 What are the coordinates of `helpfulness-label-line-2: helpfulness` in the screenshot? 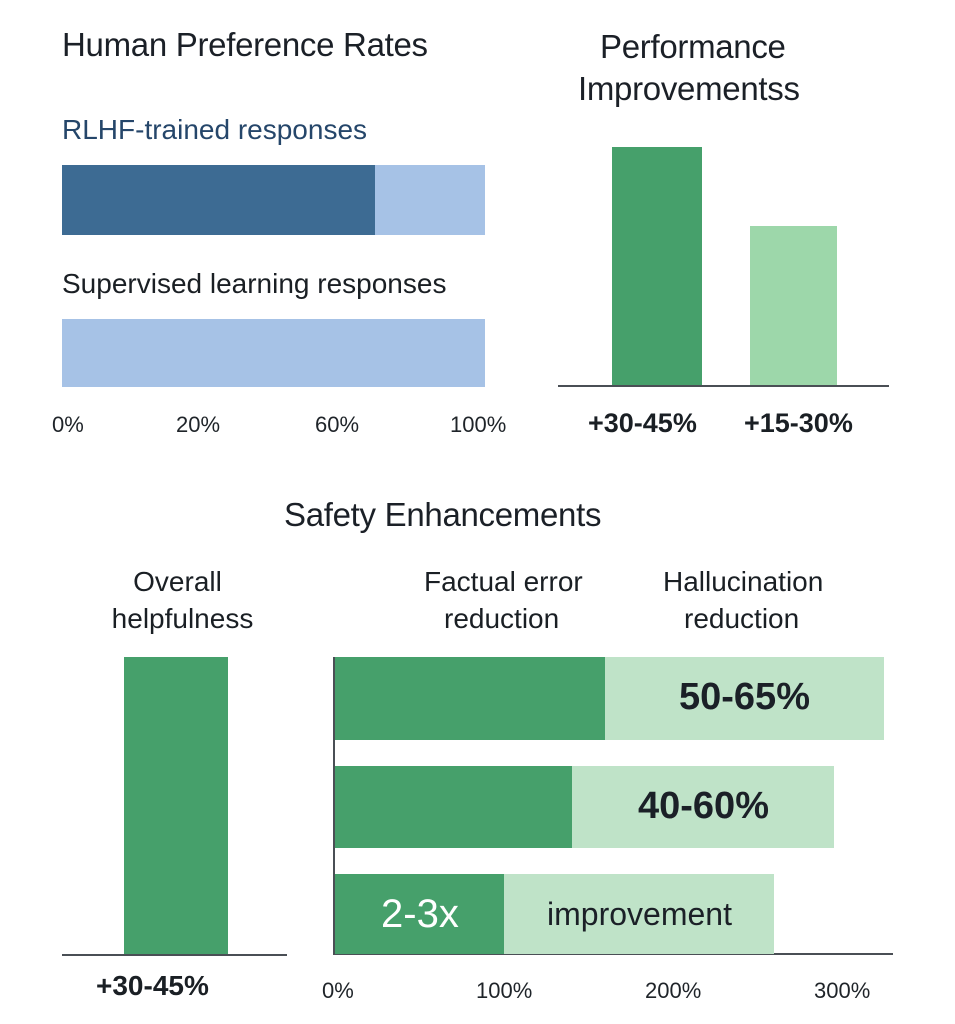 It's located at (182, 618).